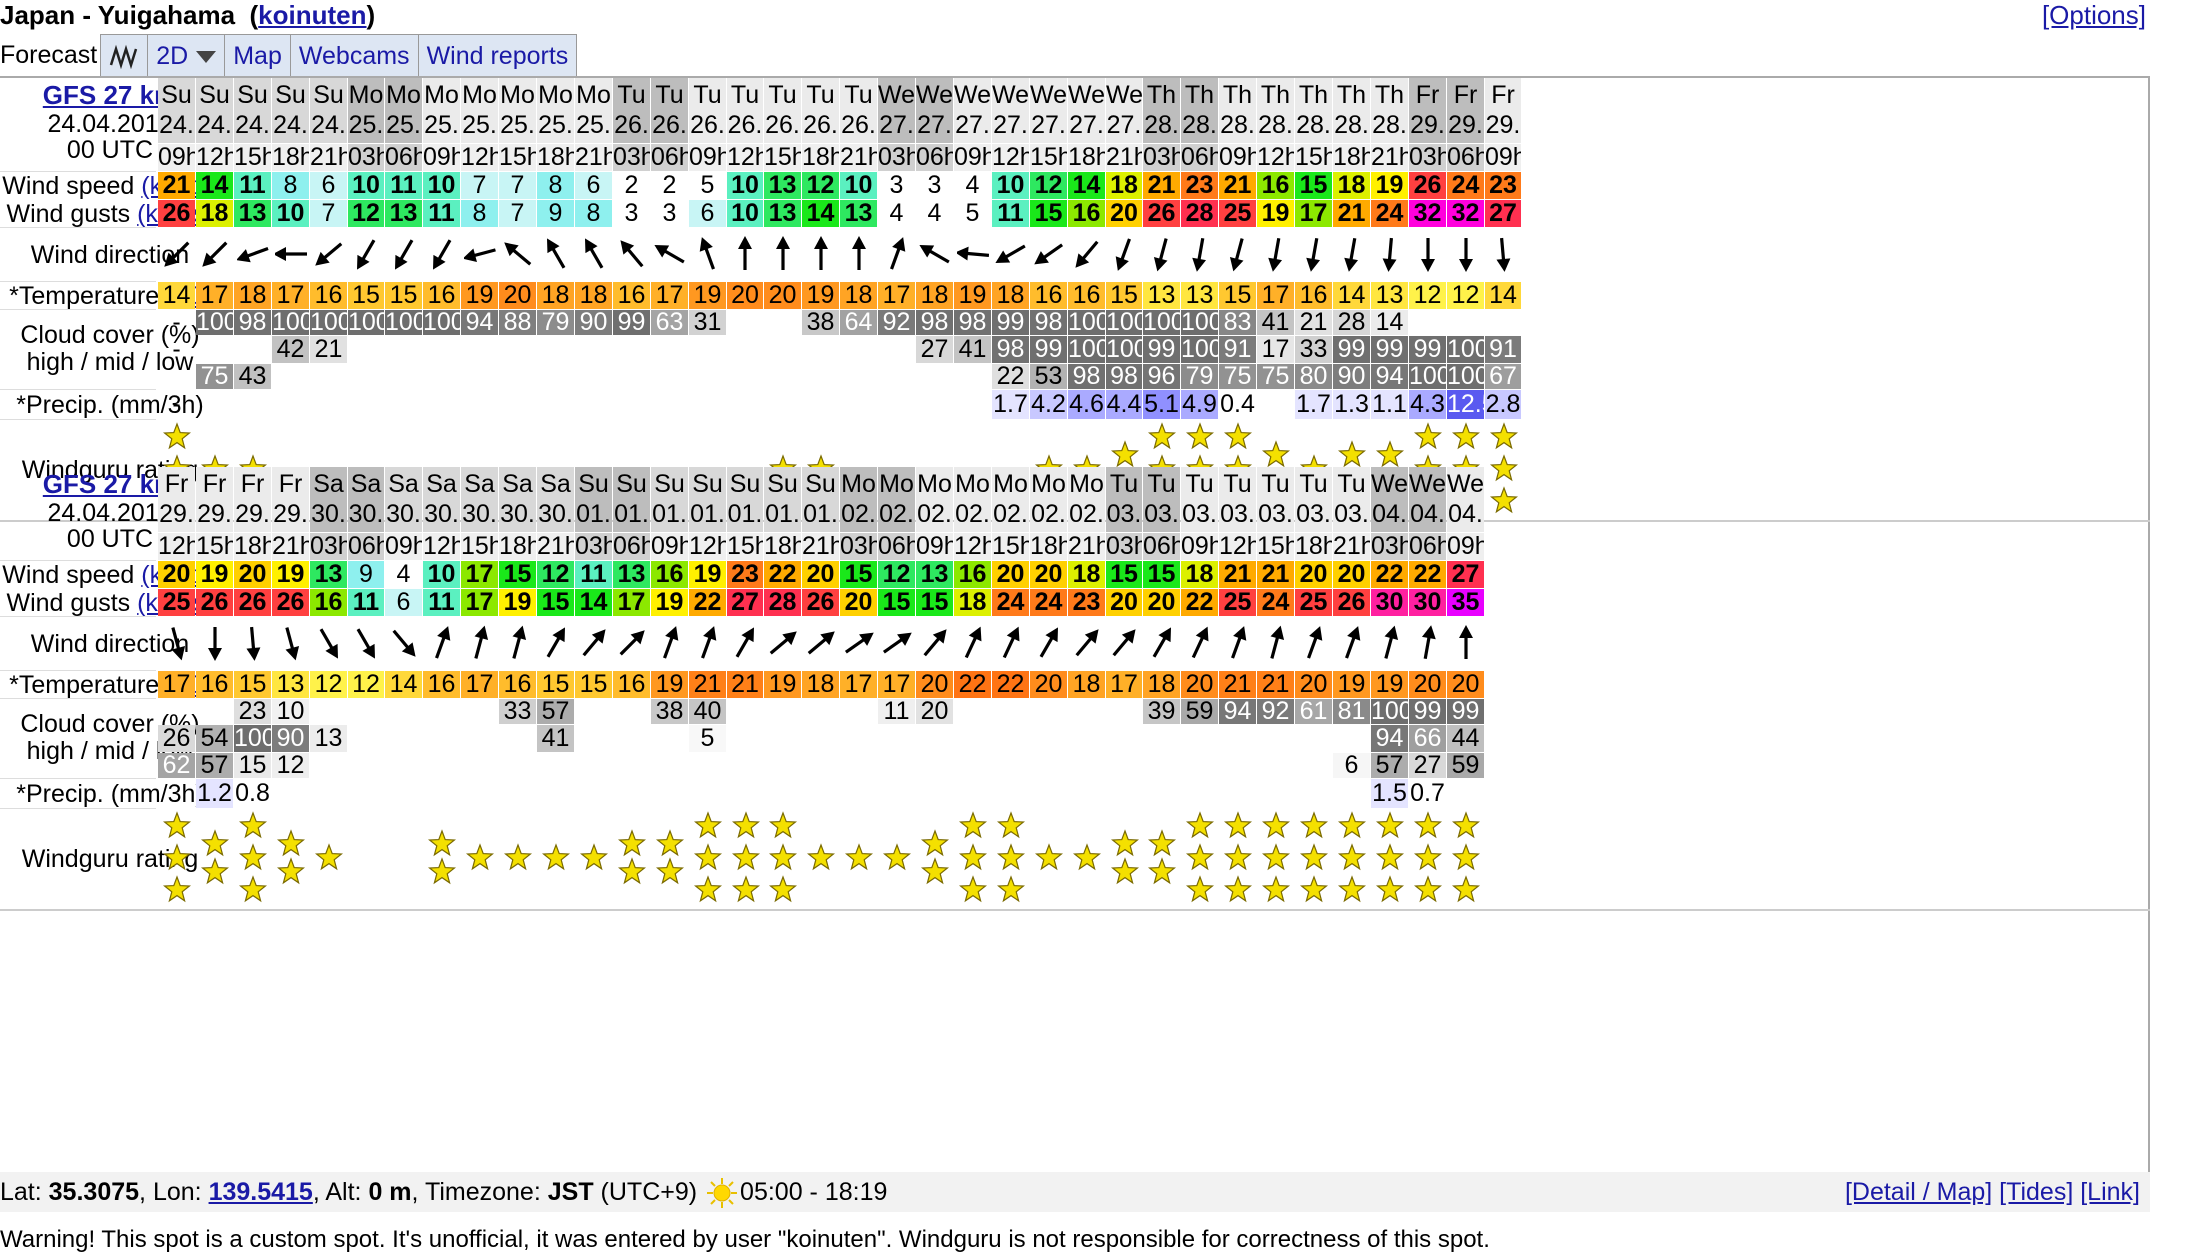 The image size is (2208, 1254). What do you see at coordinates (631, 110) in the screenshot?
I see `day-header-cell: Tu 26.` at bounding box center [631, 110].